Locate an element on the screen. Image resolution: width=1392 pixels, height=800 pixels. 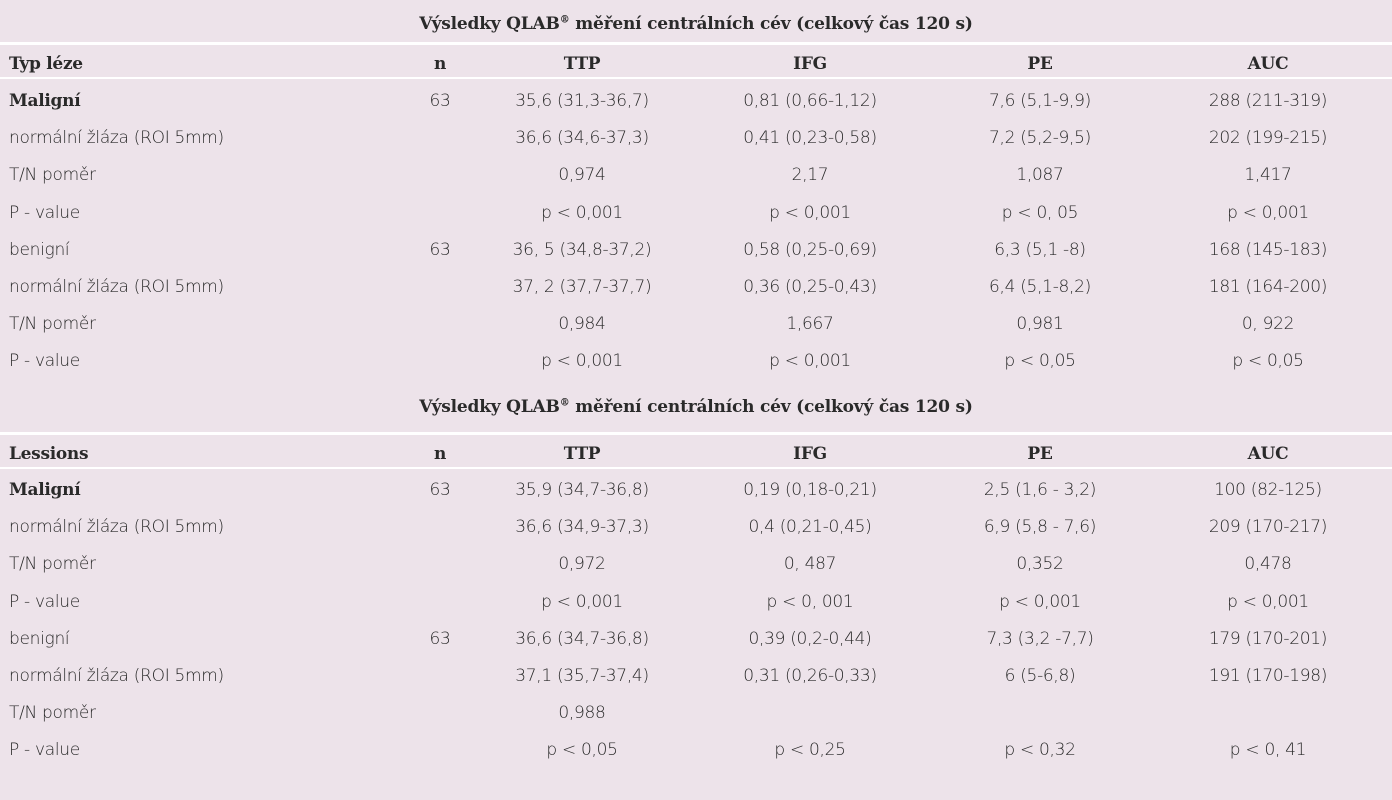
auc-value: 0, 922 is located at coordinates (1268, 324).